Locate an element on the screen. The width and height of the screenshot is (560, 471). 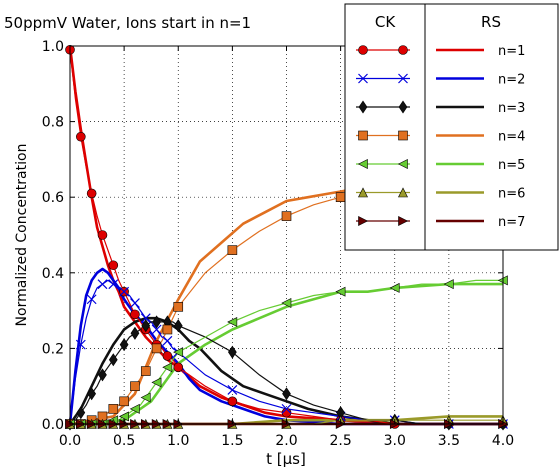
y-tick-label: 0.0 is located at coordinates (53, 425).